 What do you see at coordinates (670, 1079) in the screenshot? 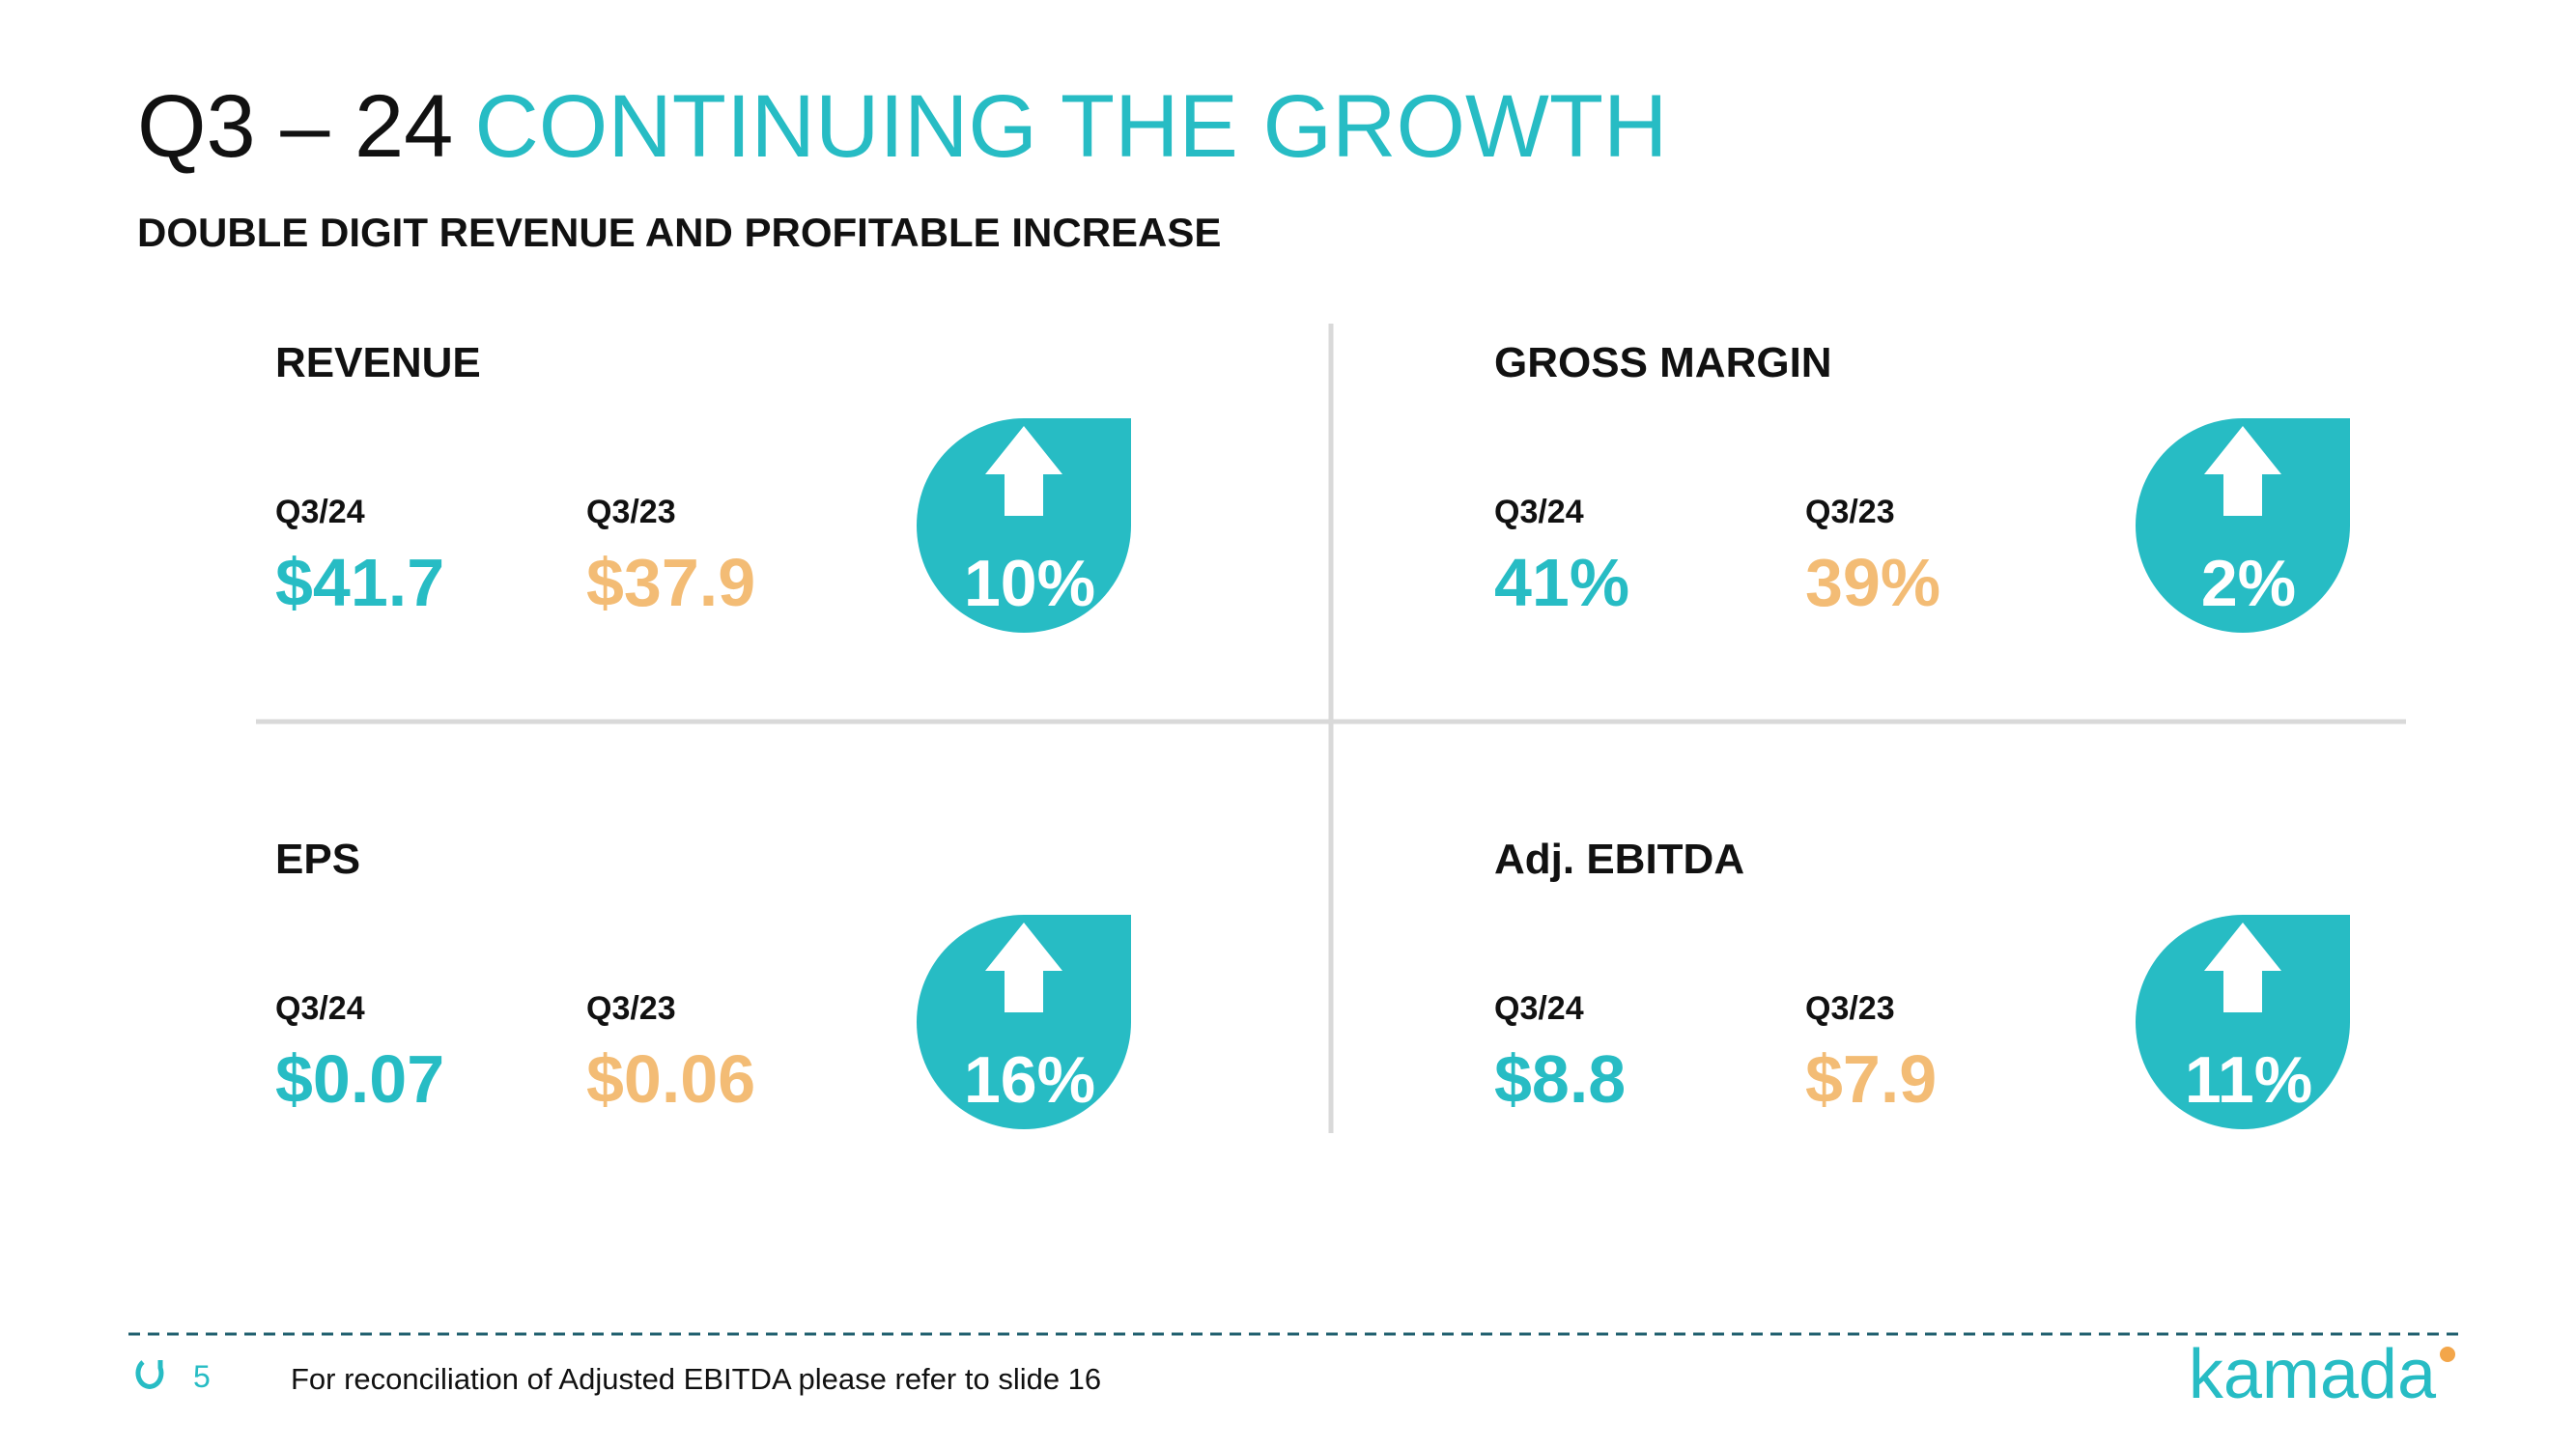
I see `prior-value: $0.06` at bounding box center [670, 1079].